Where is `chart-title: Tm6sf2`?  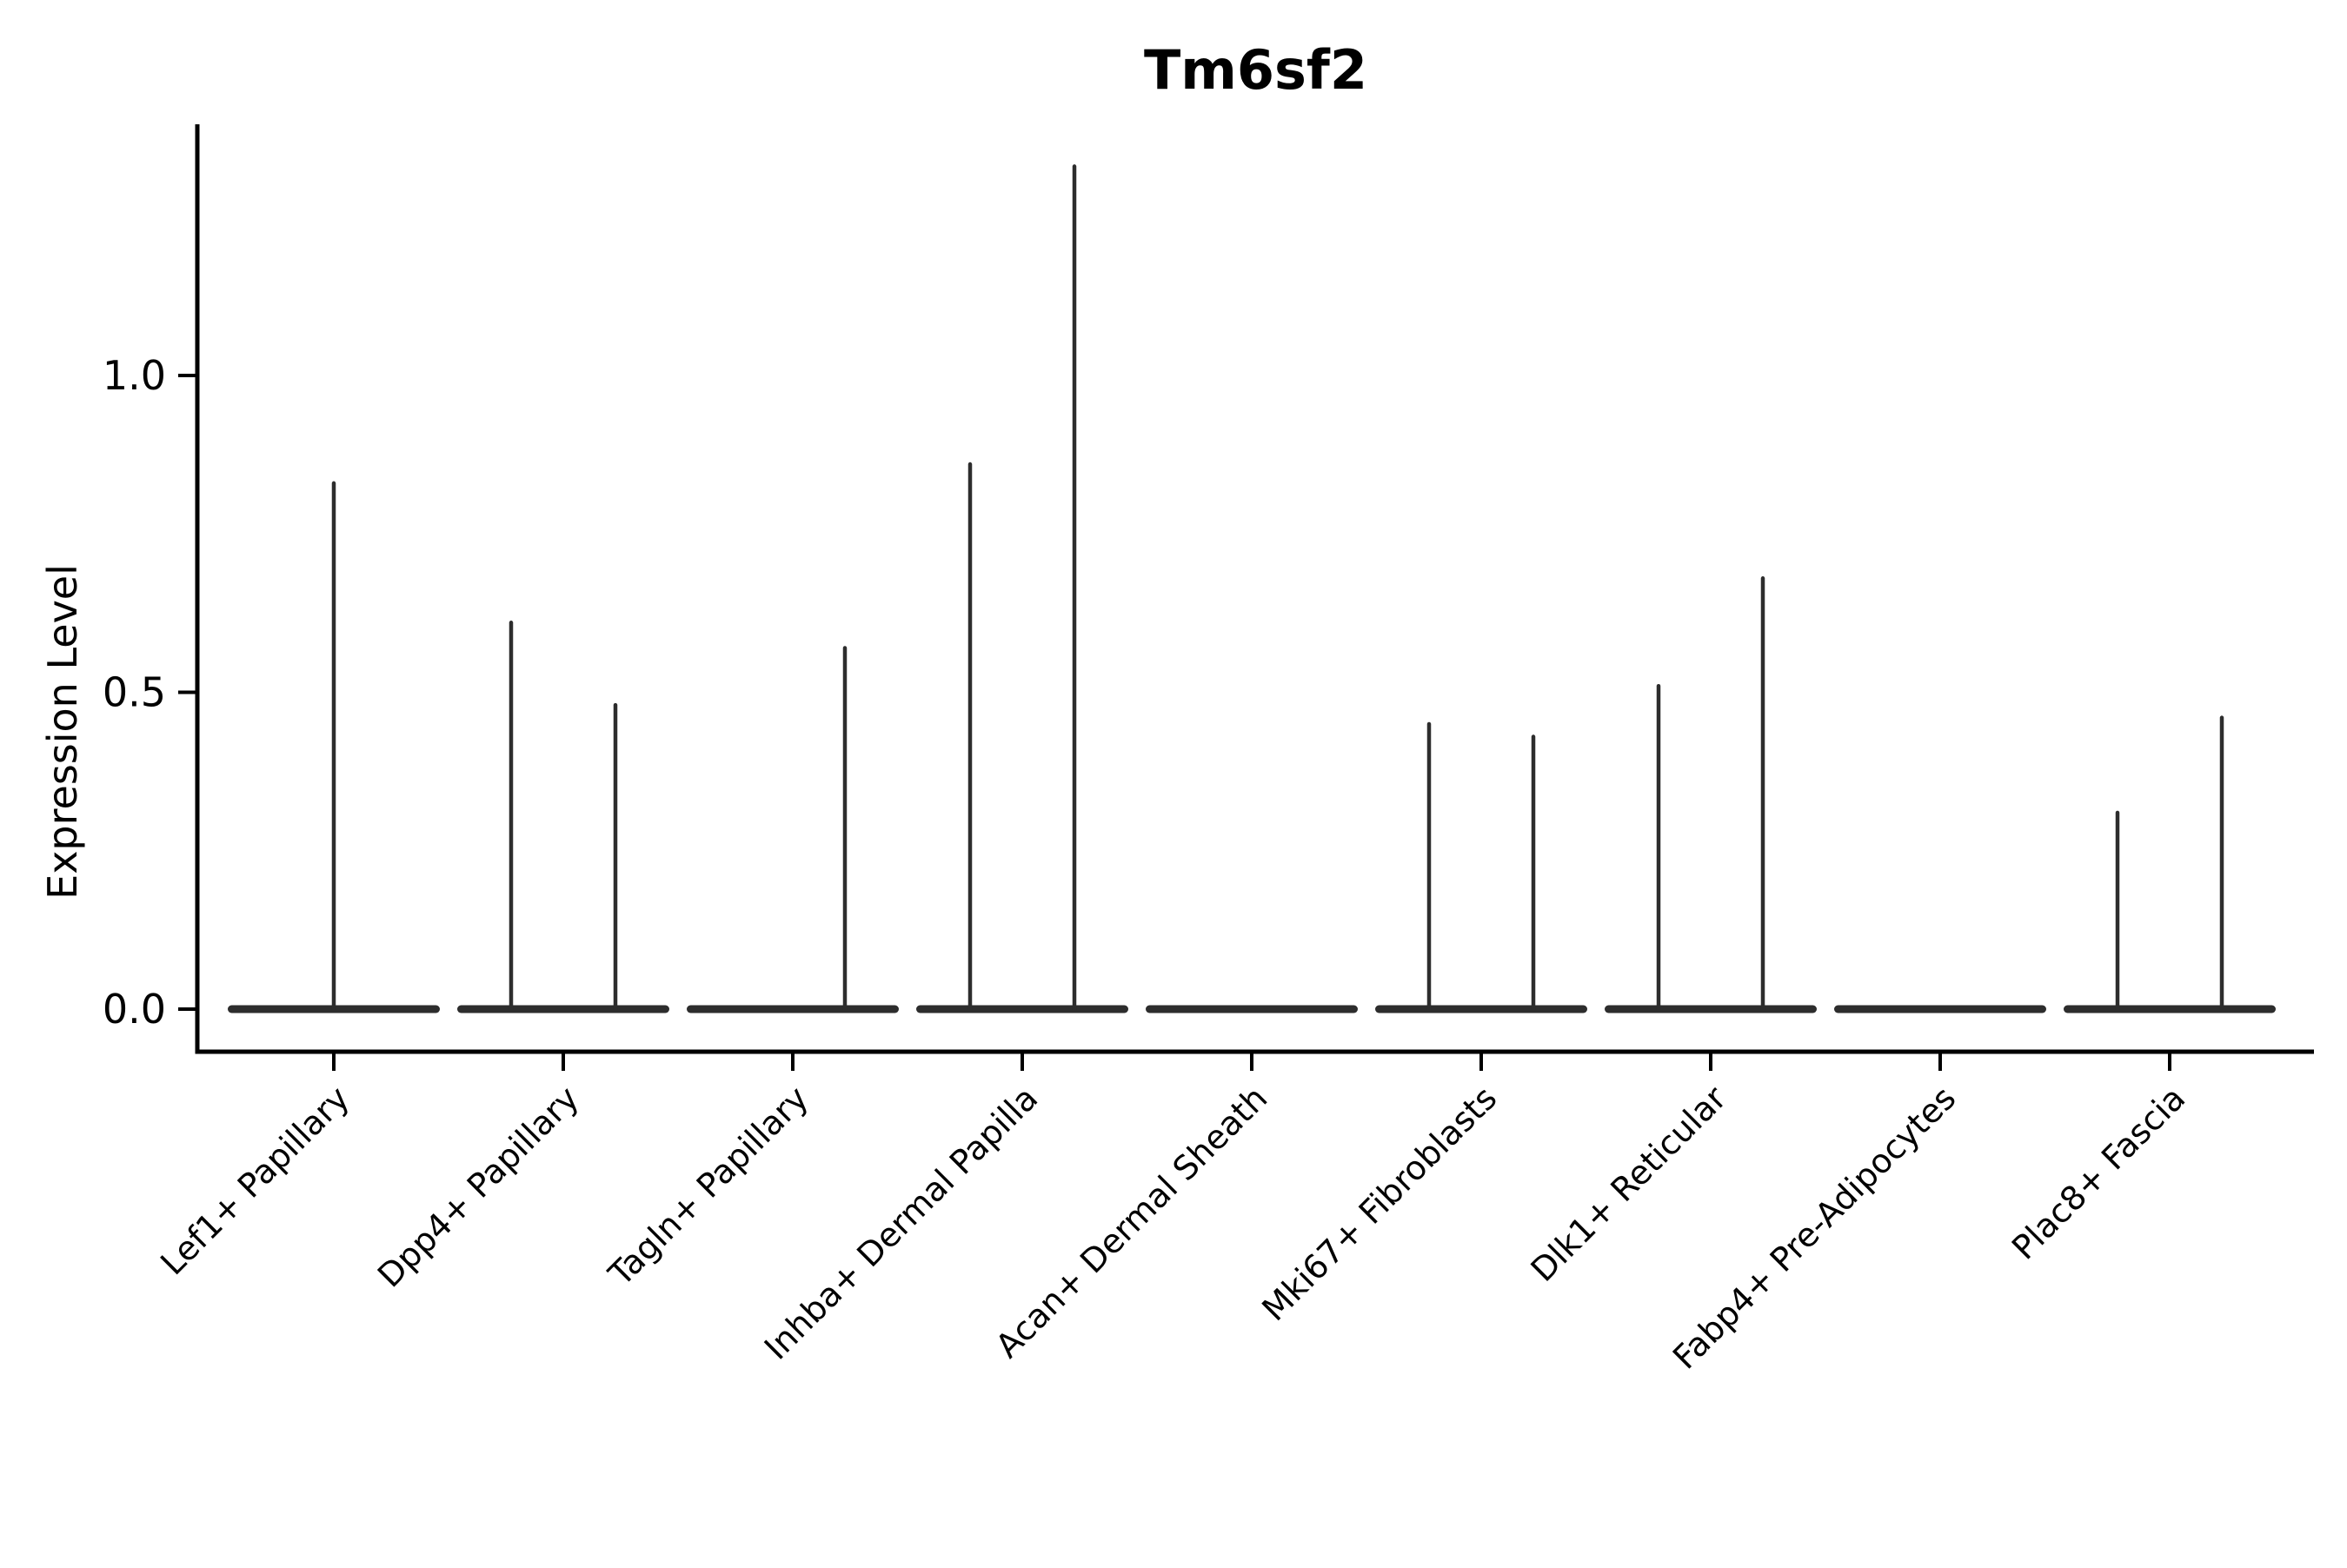 chart-title: Tm6sf2 is located at coordinates (1255, 70).